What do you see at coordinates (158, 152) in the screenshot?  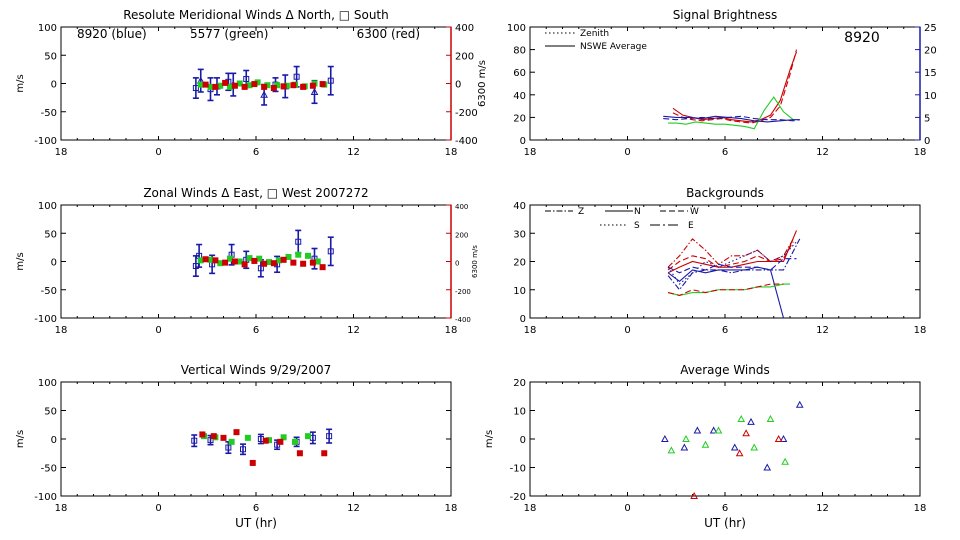 I see `meridional-xtick-label: 0` at bounding box center [158, 152].